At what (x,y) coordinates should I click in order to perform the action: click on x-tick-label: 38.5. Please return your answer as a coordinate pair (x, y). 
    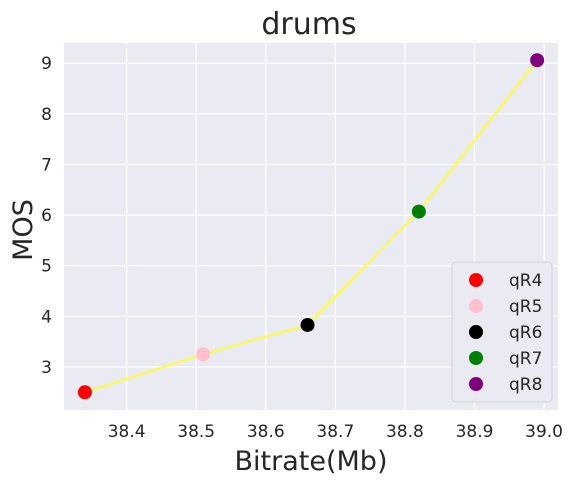
    Looking at the image, I should click on (196, 432).